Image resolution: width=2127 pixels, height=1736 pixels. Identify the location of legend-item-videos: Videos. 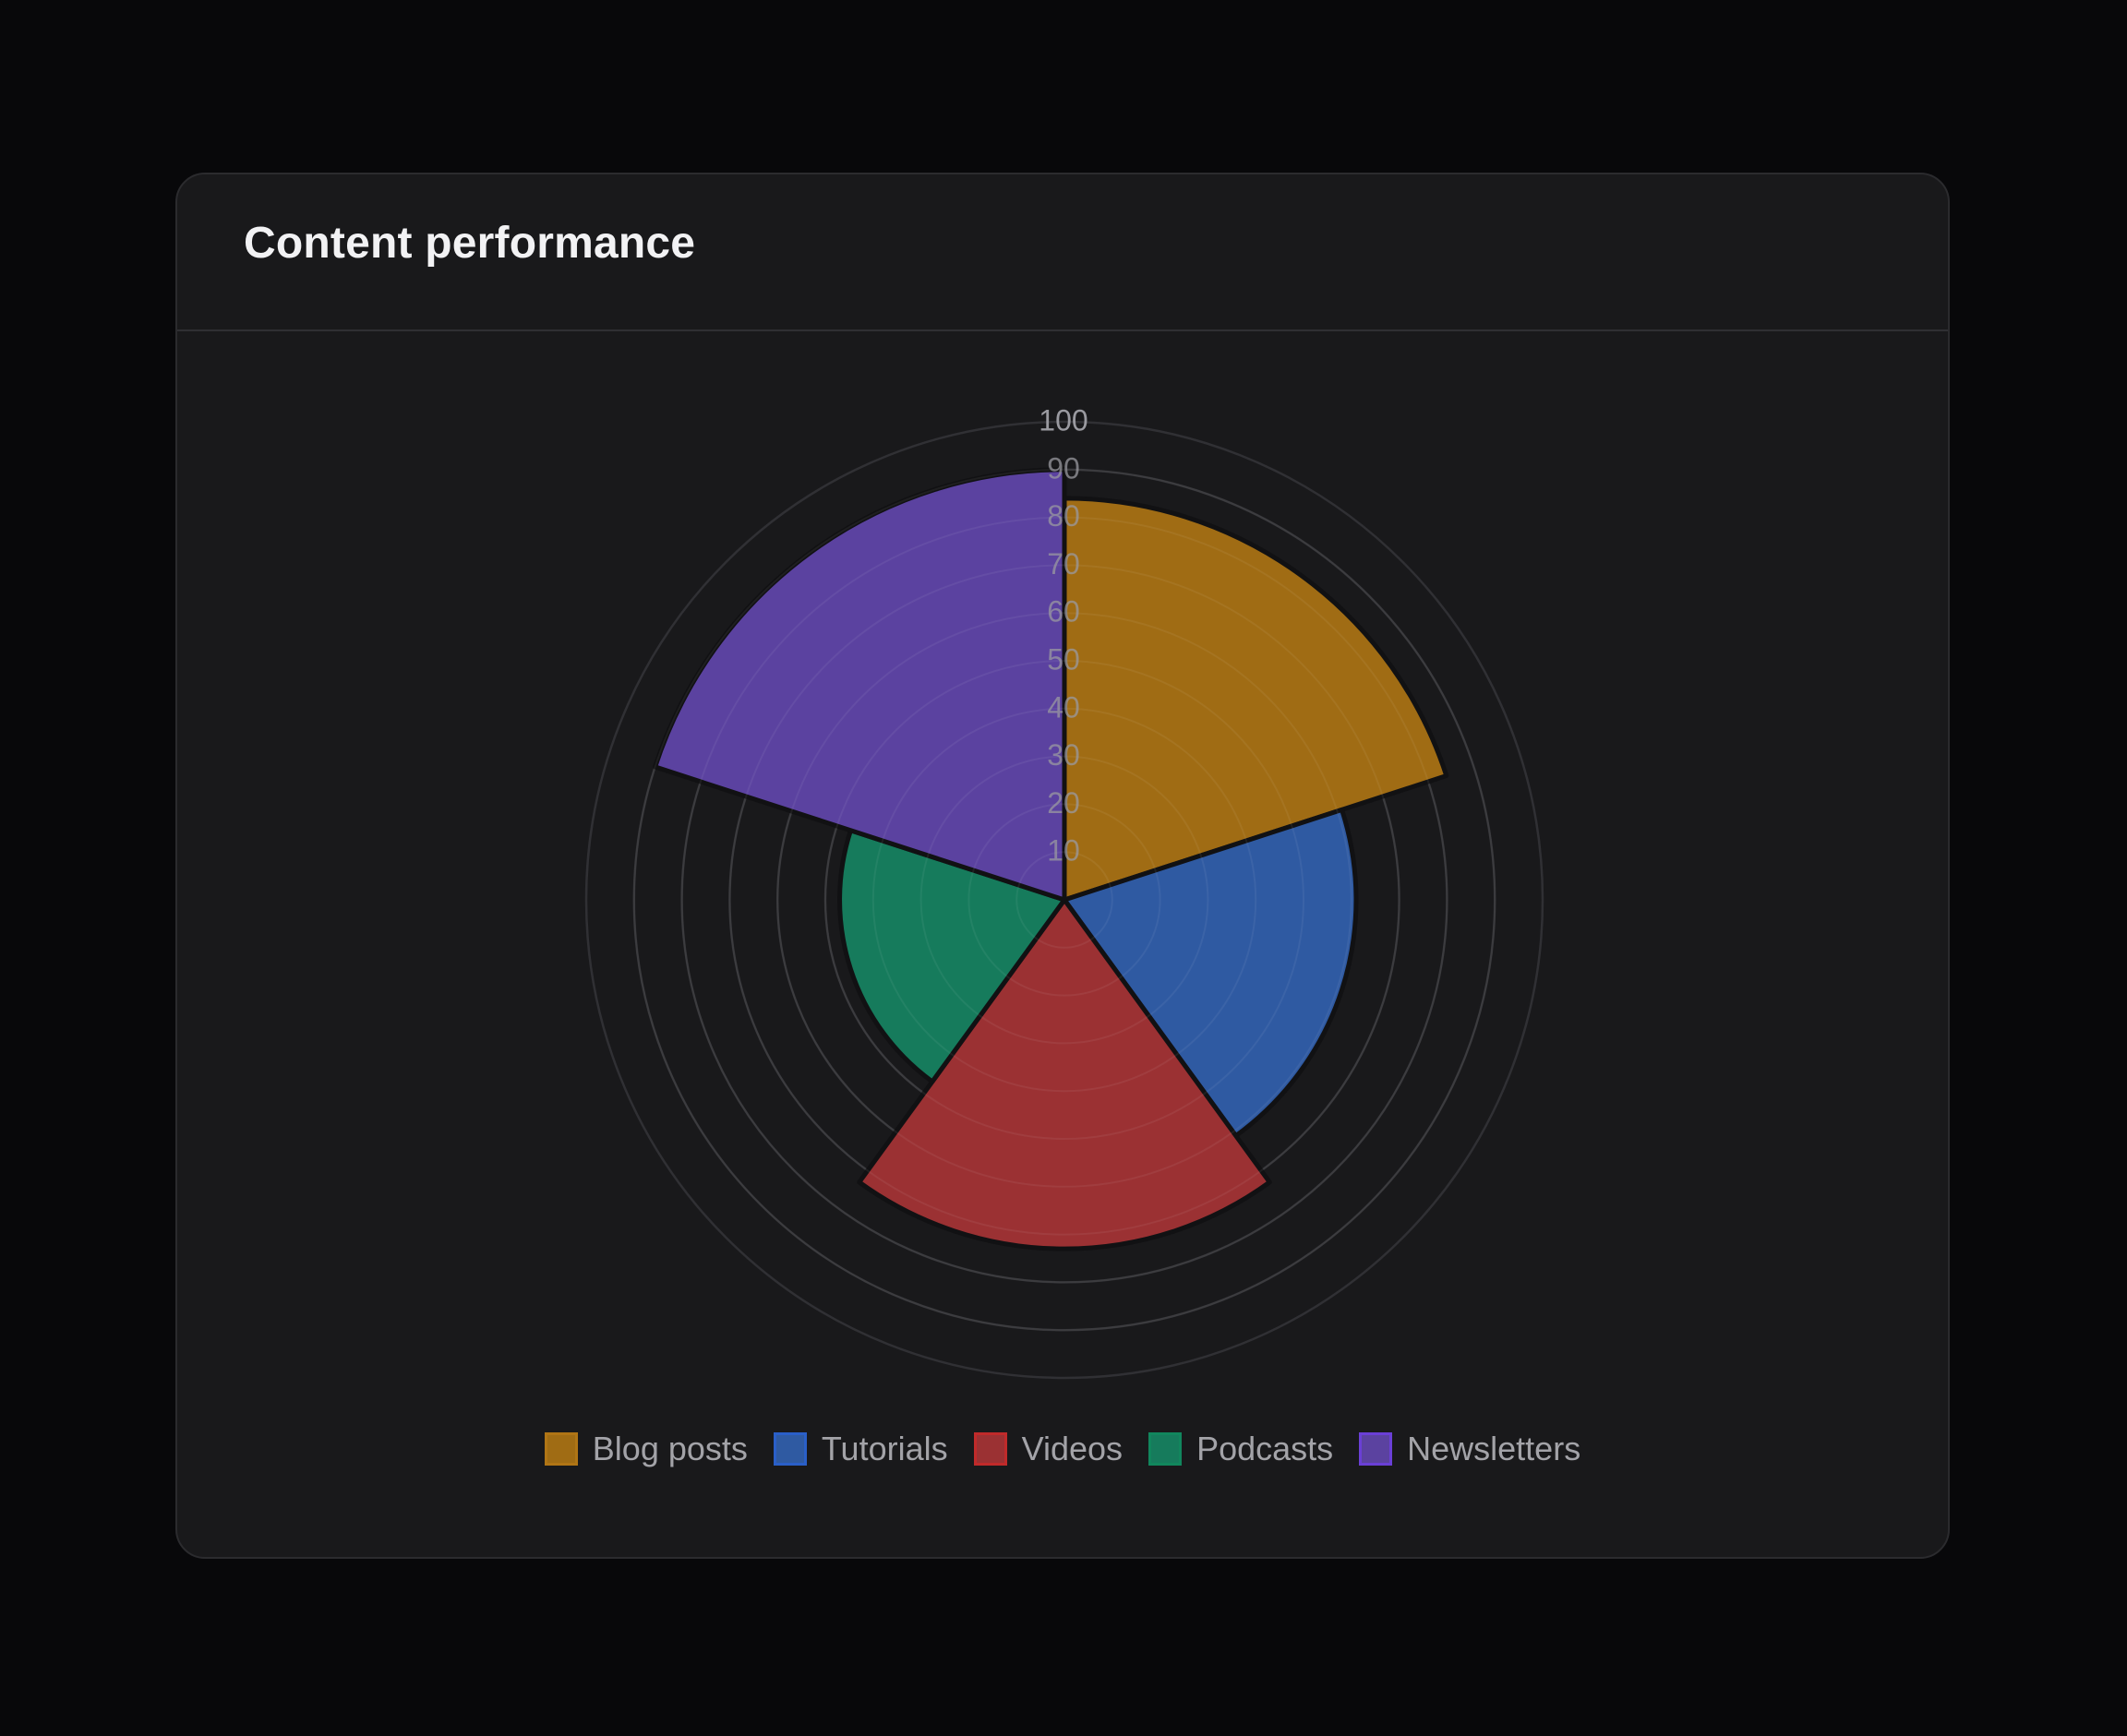
(1049, 1449).